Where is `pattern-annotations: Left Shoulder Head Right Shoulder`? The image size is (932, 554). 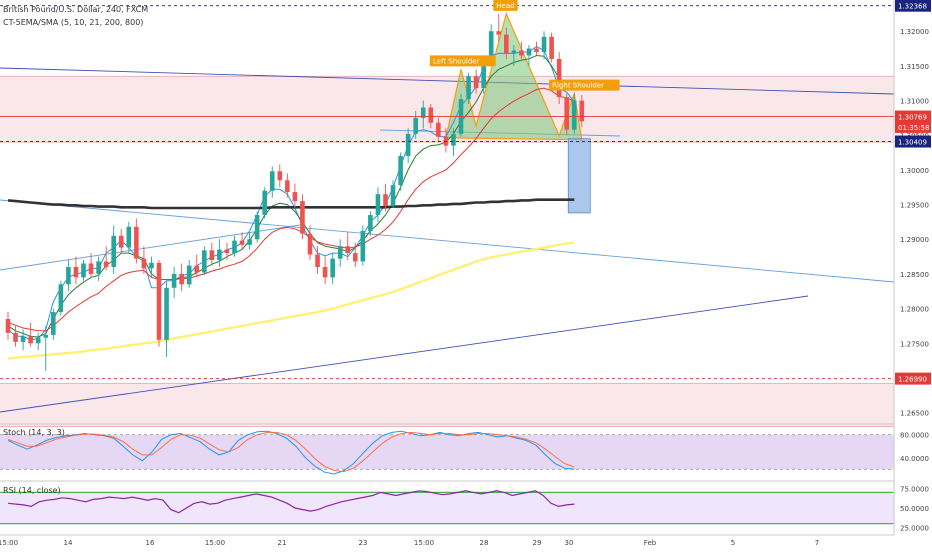
pattern-annotations: Left Shoulder Head Right Shoulder is located at coordinates (524, 45).